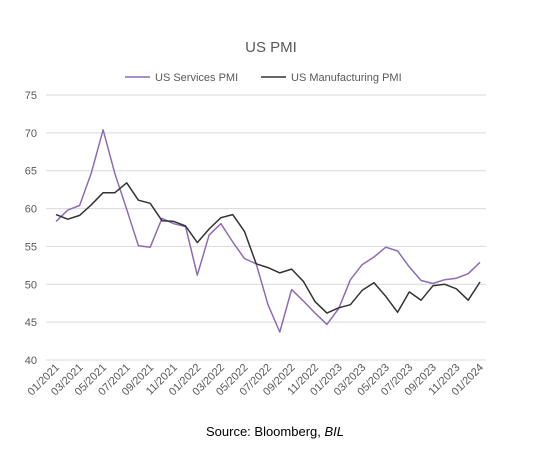 The height and width of the screenshot is (462, 550). Describe the element at coordinates (31, 134) in the screenshot. I see `y-tick-label: 70` at that location.